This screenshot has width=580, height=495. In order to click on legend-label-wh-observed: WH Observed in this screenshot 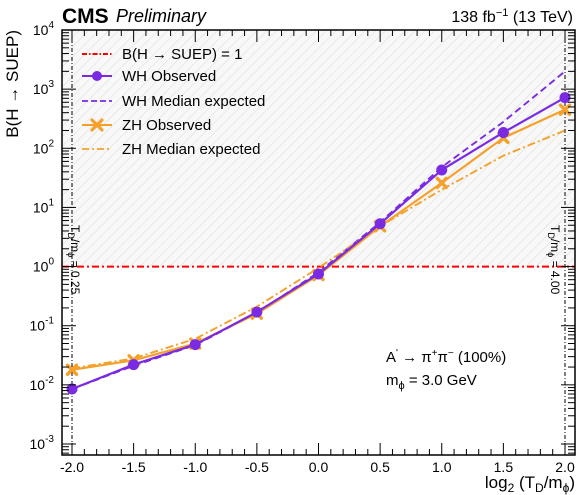, I will do `click(169, 76)`.